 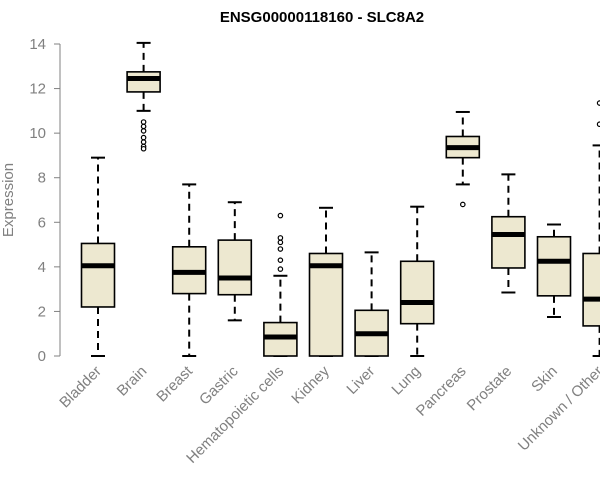 I want to click on y-tick-label: 12, so click(x=37, y=89).